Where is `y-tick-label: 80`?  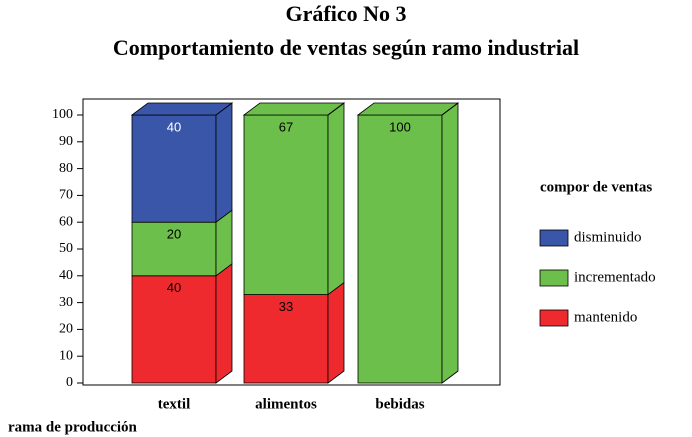
y-tick-label: 80 is located at coordinates (66, 168).